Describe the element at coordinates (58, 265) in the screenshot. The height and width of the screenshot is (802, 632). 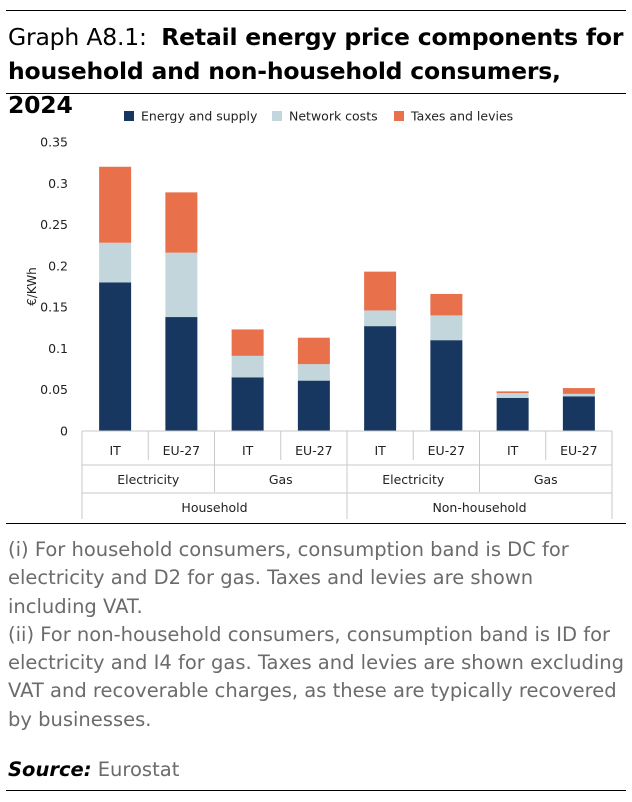
I see `y-tick-label: 0.2` at that location.